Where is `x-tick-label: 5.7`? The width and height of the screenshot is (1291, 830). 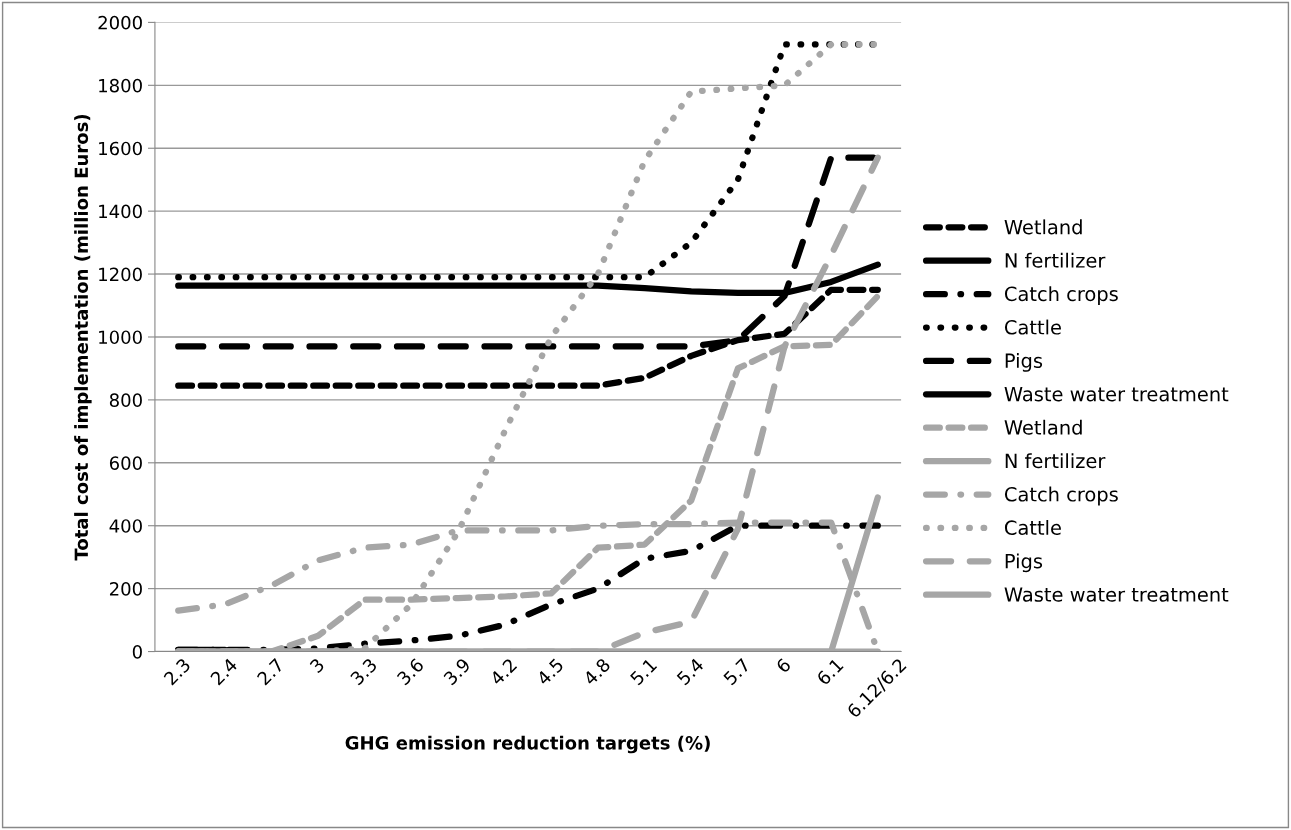
x-tick-label: 5.7 is located at coordinates (736, 671).